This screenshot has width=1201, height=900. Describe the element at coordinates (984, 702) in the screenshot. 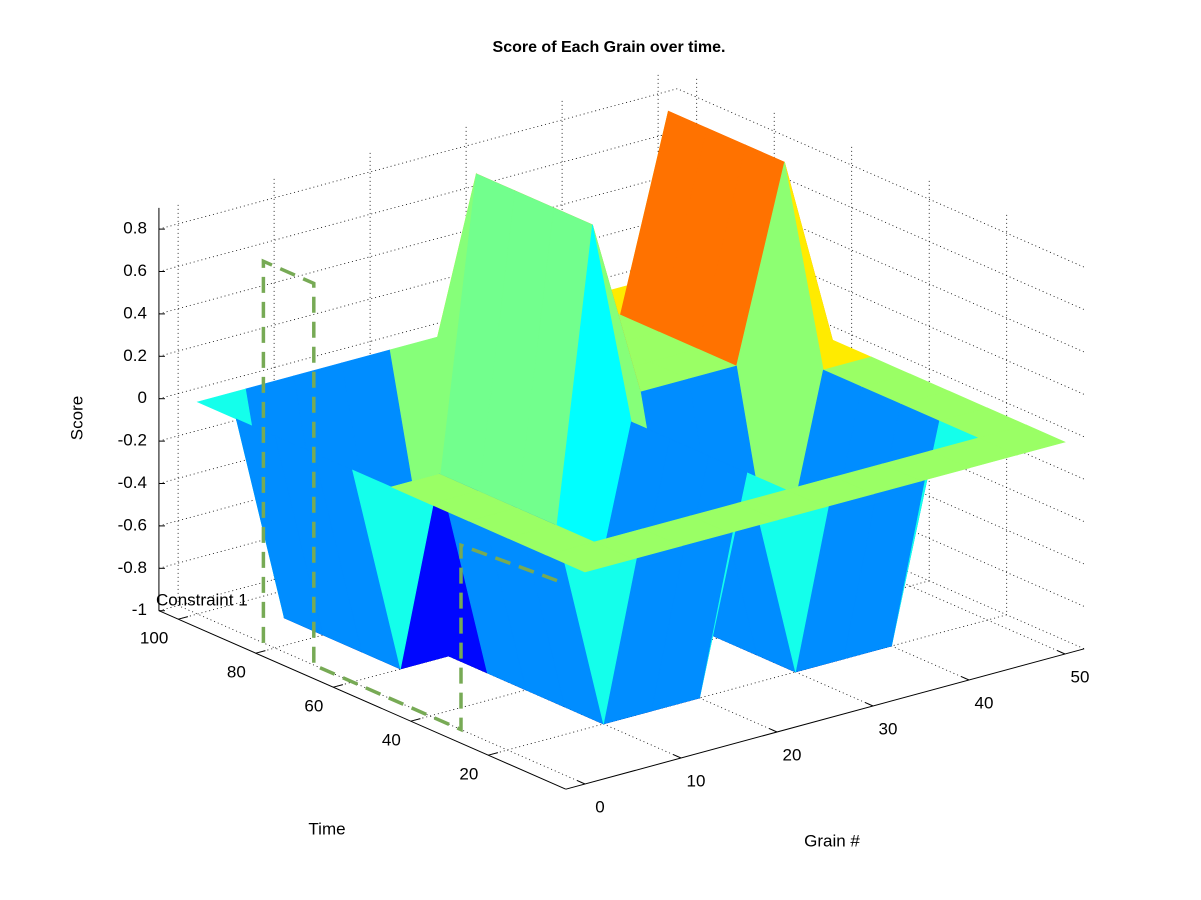

I see `x-tick-label: 40` at that location.